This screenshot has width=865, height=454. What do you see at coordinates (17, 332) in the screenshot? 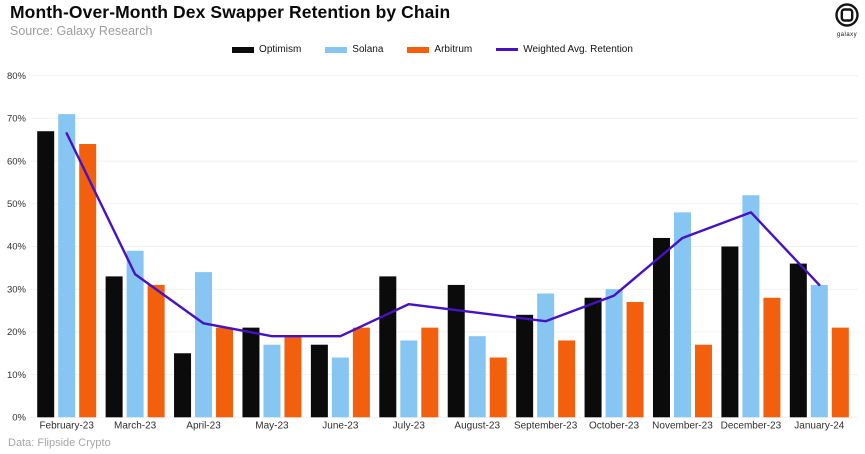
I see `y-tick-label-20: 20%` at bounding box center [17, 332].